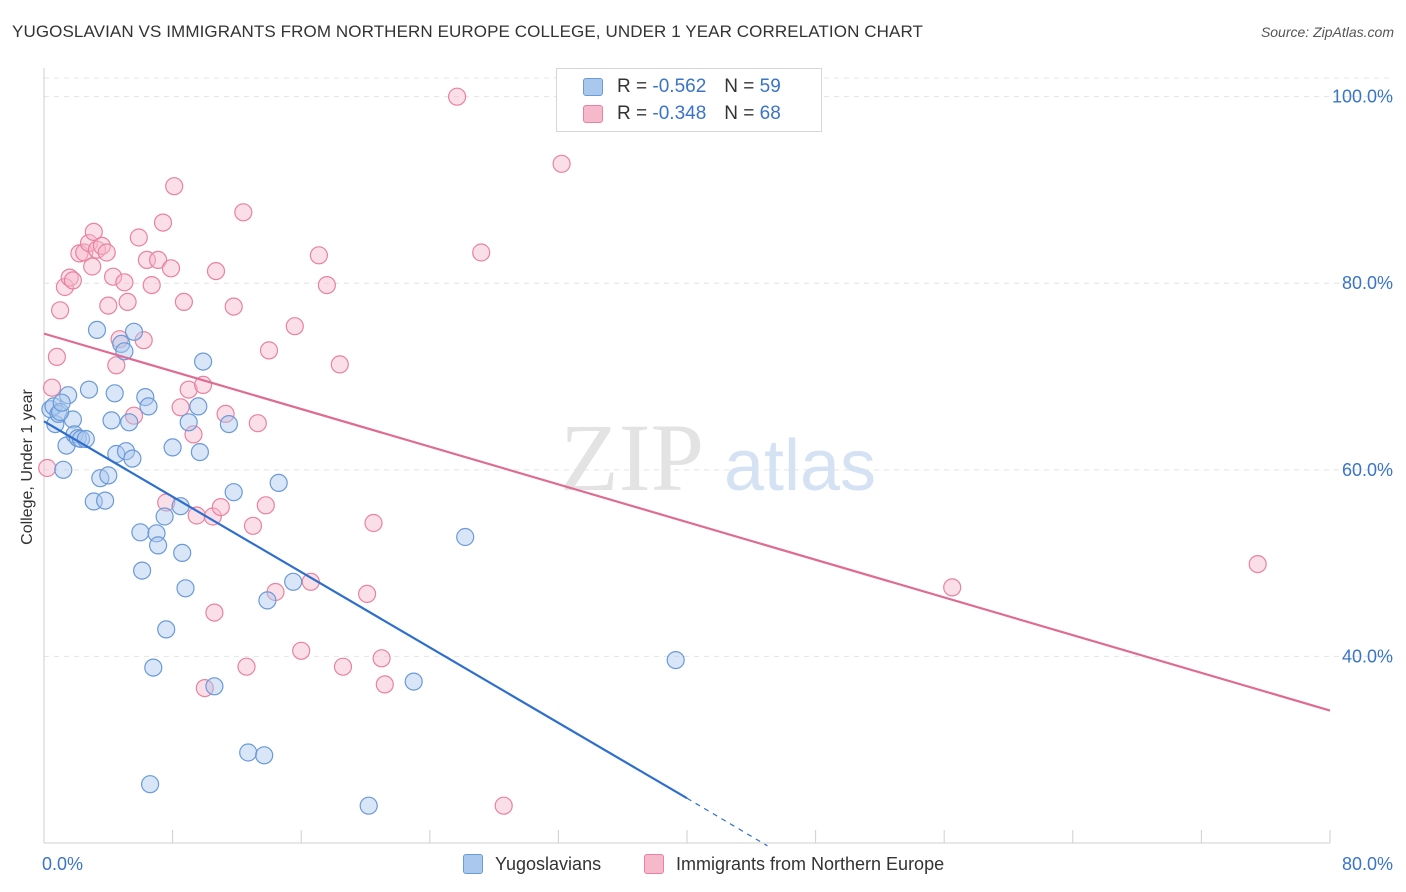 Image resolution: width=1406 pixels, height=892 pixels. I want to click on legend-row-northern-europe: R = -0.348 N = 68, so click(682, 114).